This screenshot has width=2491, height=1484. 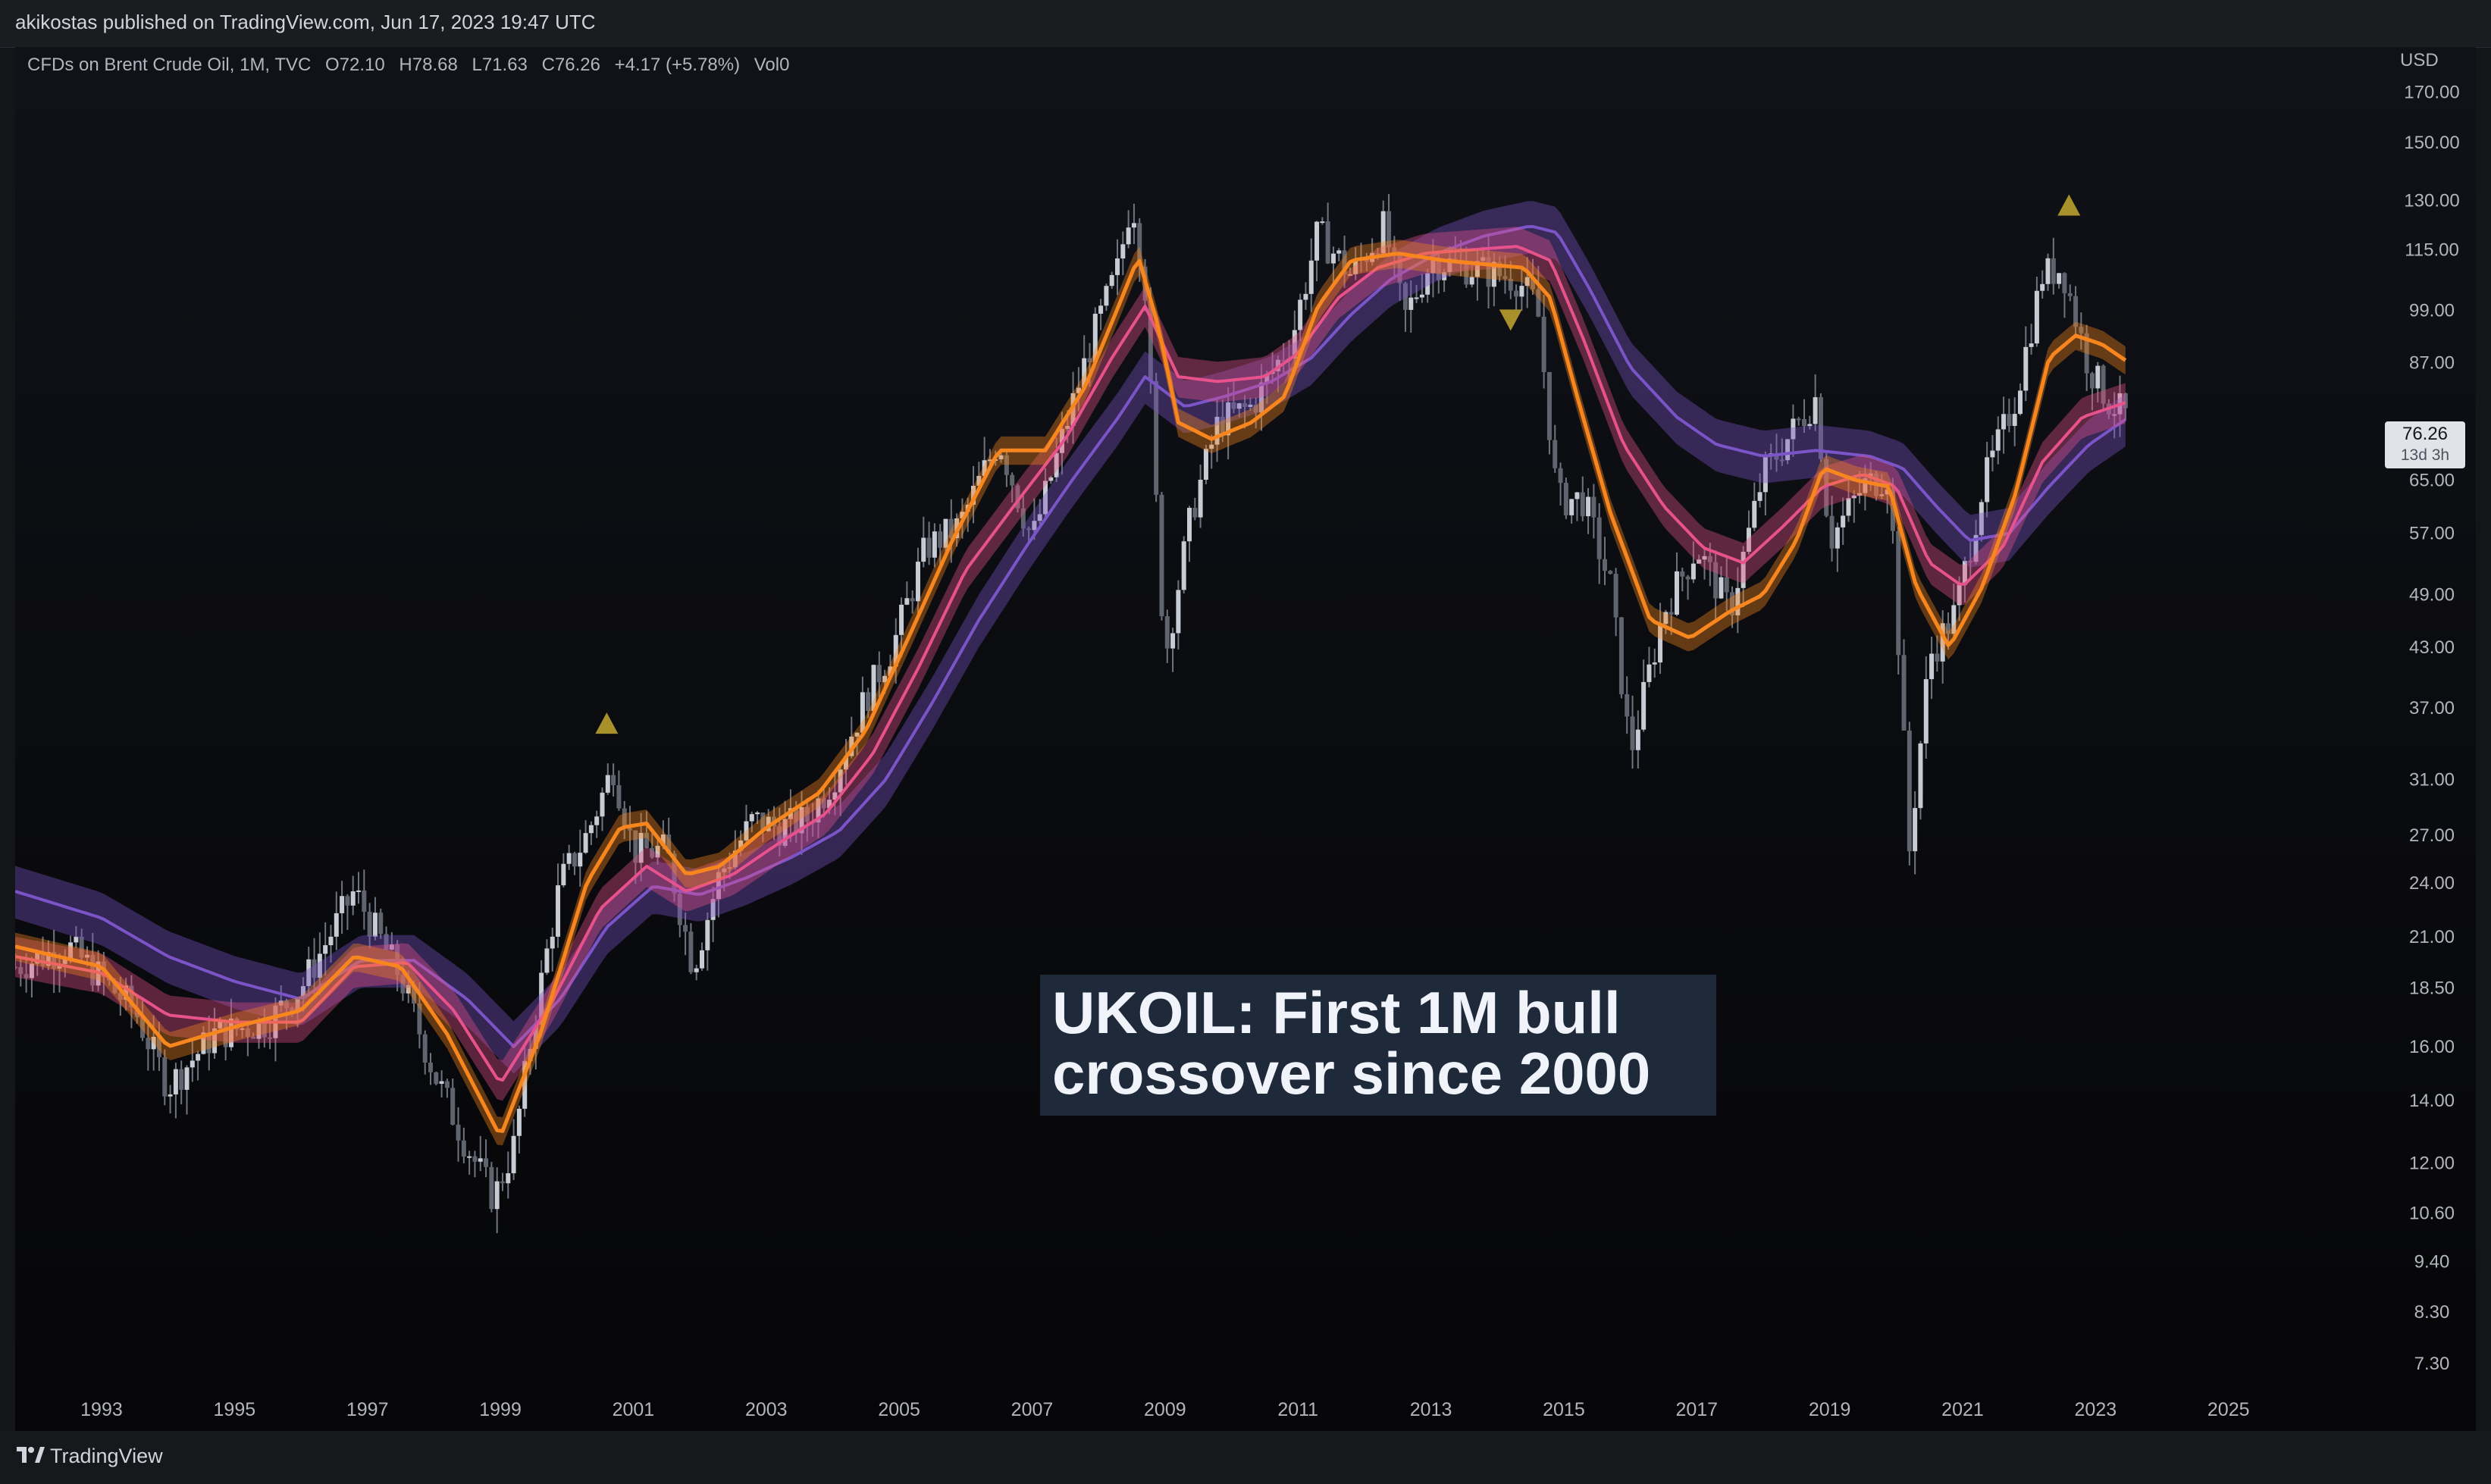 I want to click on x-tick-label: 1997, so click(x=367, y=1409).